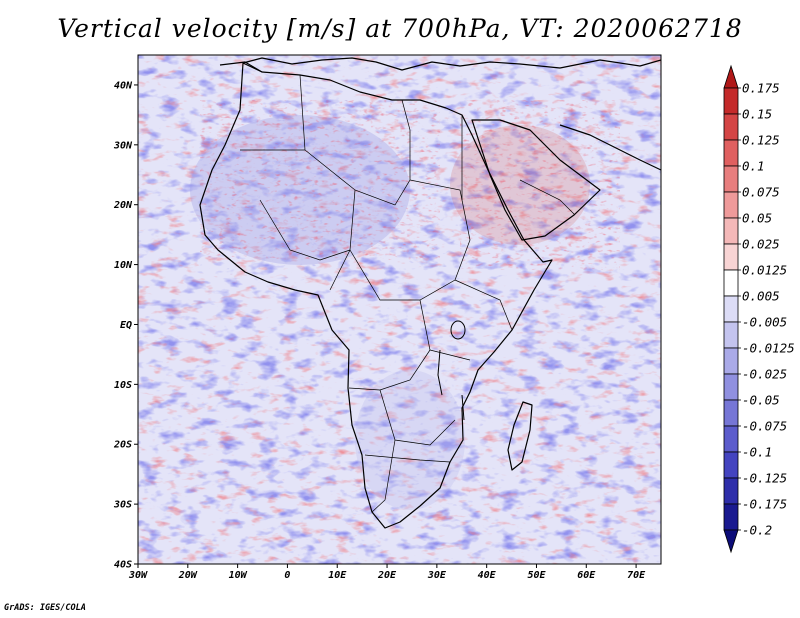  I want to click on lon-label: 30W, so click(138, 575).